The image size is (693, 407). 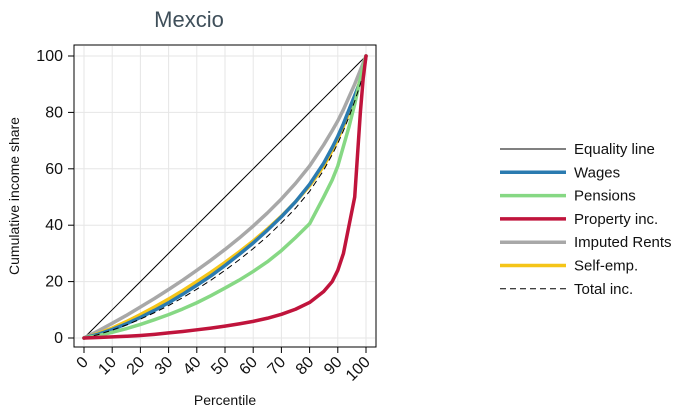 I want to click on y-tick-label: 40, so click(x=54, y=225).